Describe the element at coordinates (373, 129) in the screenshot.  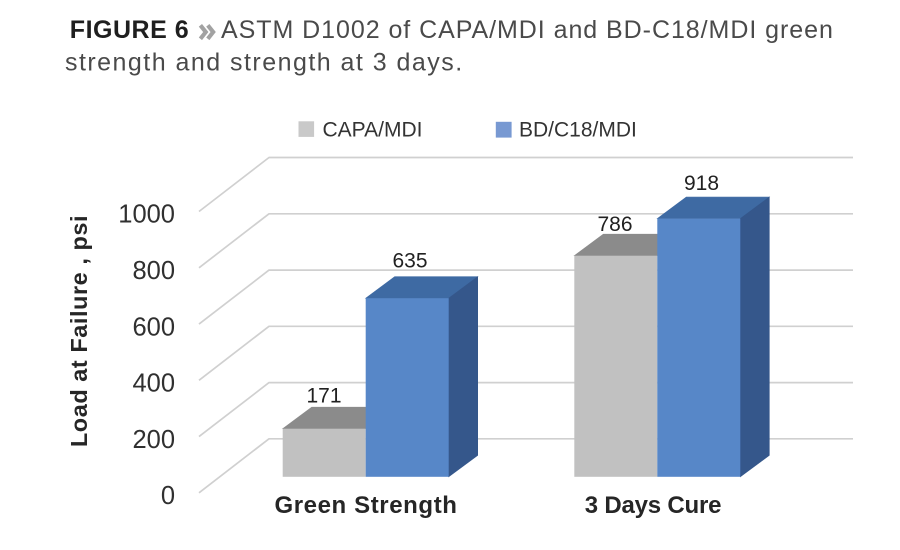
I see `svg-text: CAPA/MDI` at that location.